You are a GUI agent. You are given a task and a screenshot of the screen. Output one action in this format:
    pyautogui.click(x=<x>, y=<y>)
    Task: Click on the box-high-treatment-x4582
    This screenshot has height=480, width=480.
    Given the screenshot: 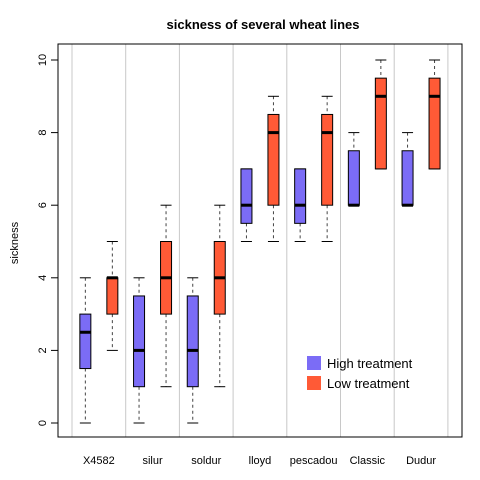 What is the action you would take?
    pyautogui.click(x=85, y=350)
    